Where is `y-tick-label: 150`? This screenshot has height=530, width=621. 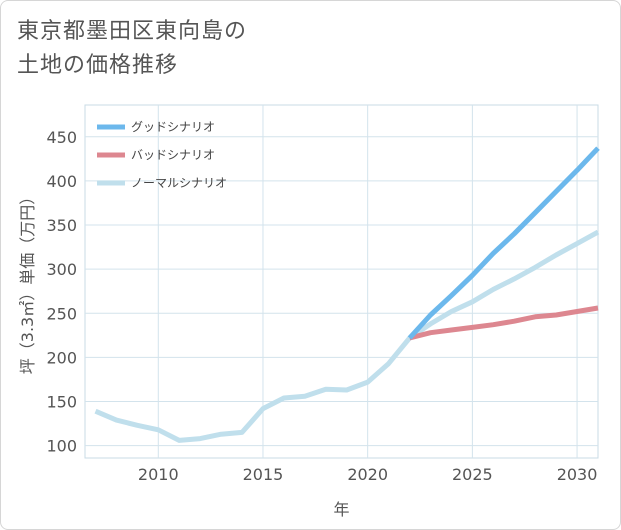
y-tick-label: 150 is located at coordinates (61, 402).